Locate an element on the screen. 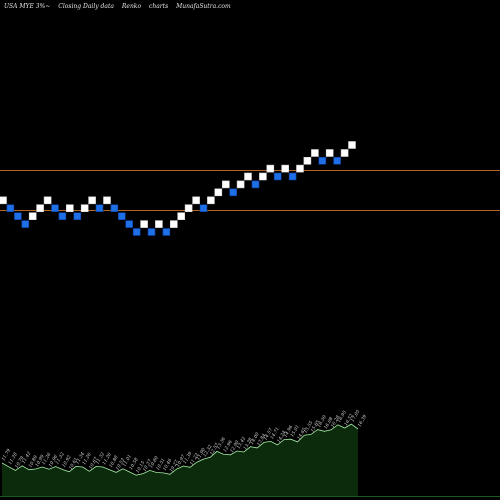 The width and height of the screenshot is (500, 500). volume-value-label: 10.79 is located at coordinates (20, 462).